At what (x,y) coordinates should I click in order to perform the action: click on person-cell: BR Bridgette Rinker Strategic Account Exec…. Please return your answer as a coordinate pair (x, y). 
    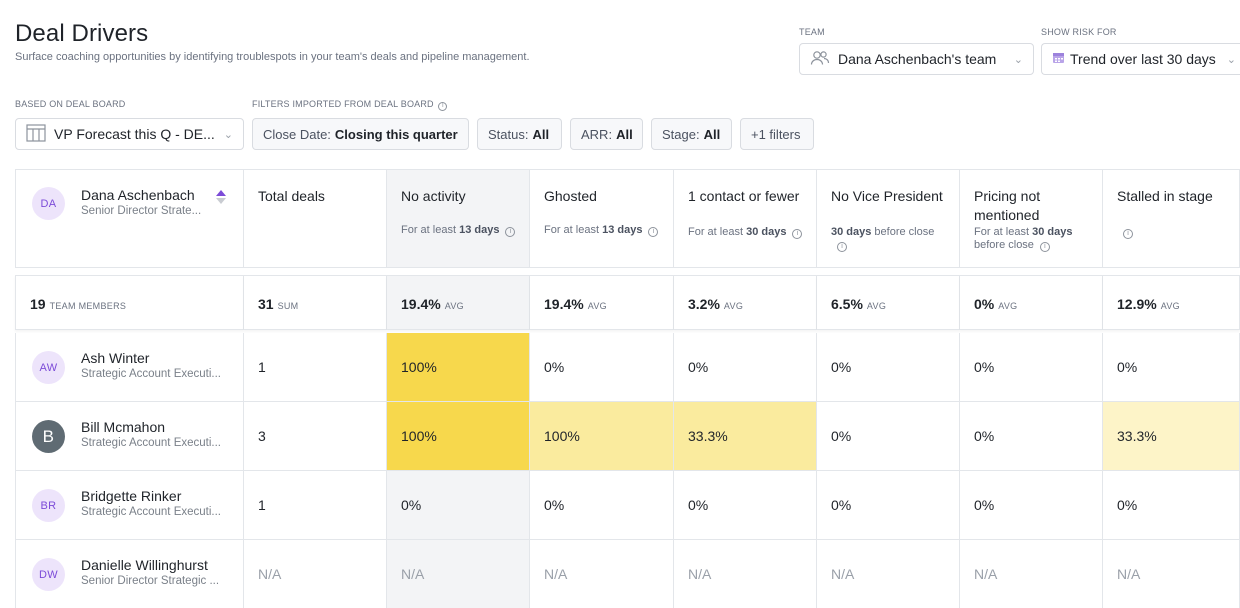
    Looking at the image, I should click on (129, 505).